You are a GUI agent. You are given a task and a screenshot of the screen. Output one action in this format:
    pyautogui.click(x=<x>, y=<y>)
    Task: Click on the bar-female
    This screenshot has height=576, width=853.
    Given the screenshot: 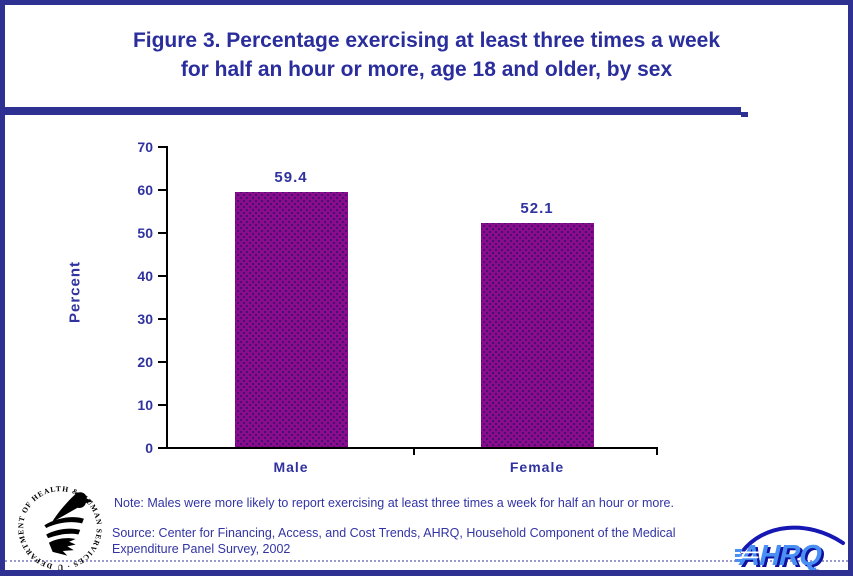 What is the action you would take?
    pyautogui.click(x=537, y=335)
    